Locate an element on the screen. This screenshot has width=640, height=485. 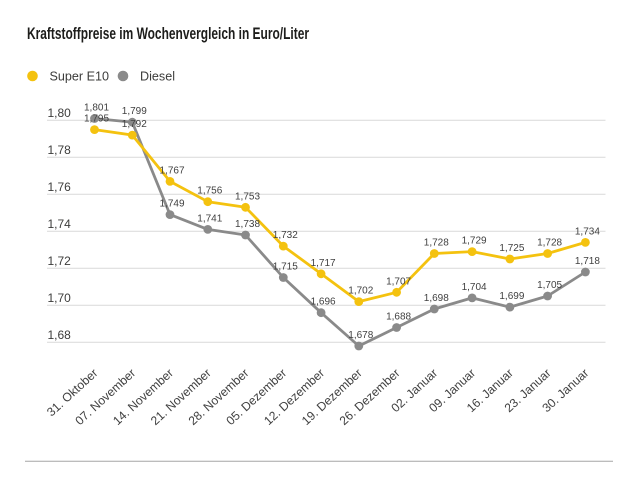
svg-text: 1,801 is located at coordinates (96, 108).